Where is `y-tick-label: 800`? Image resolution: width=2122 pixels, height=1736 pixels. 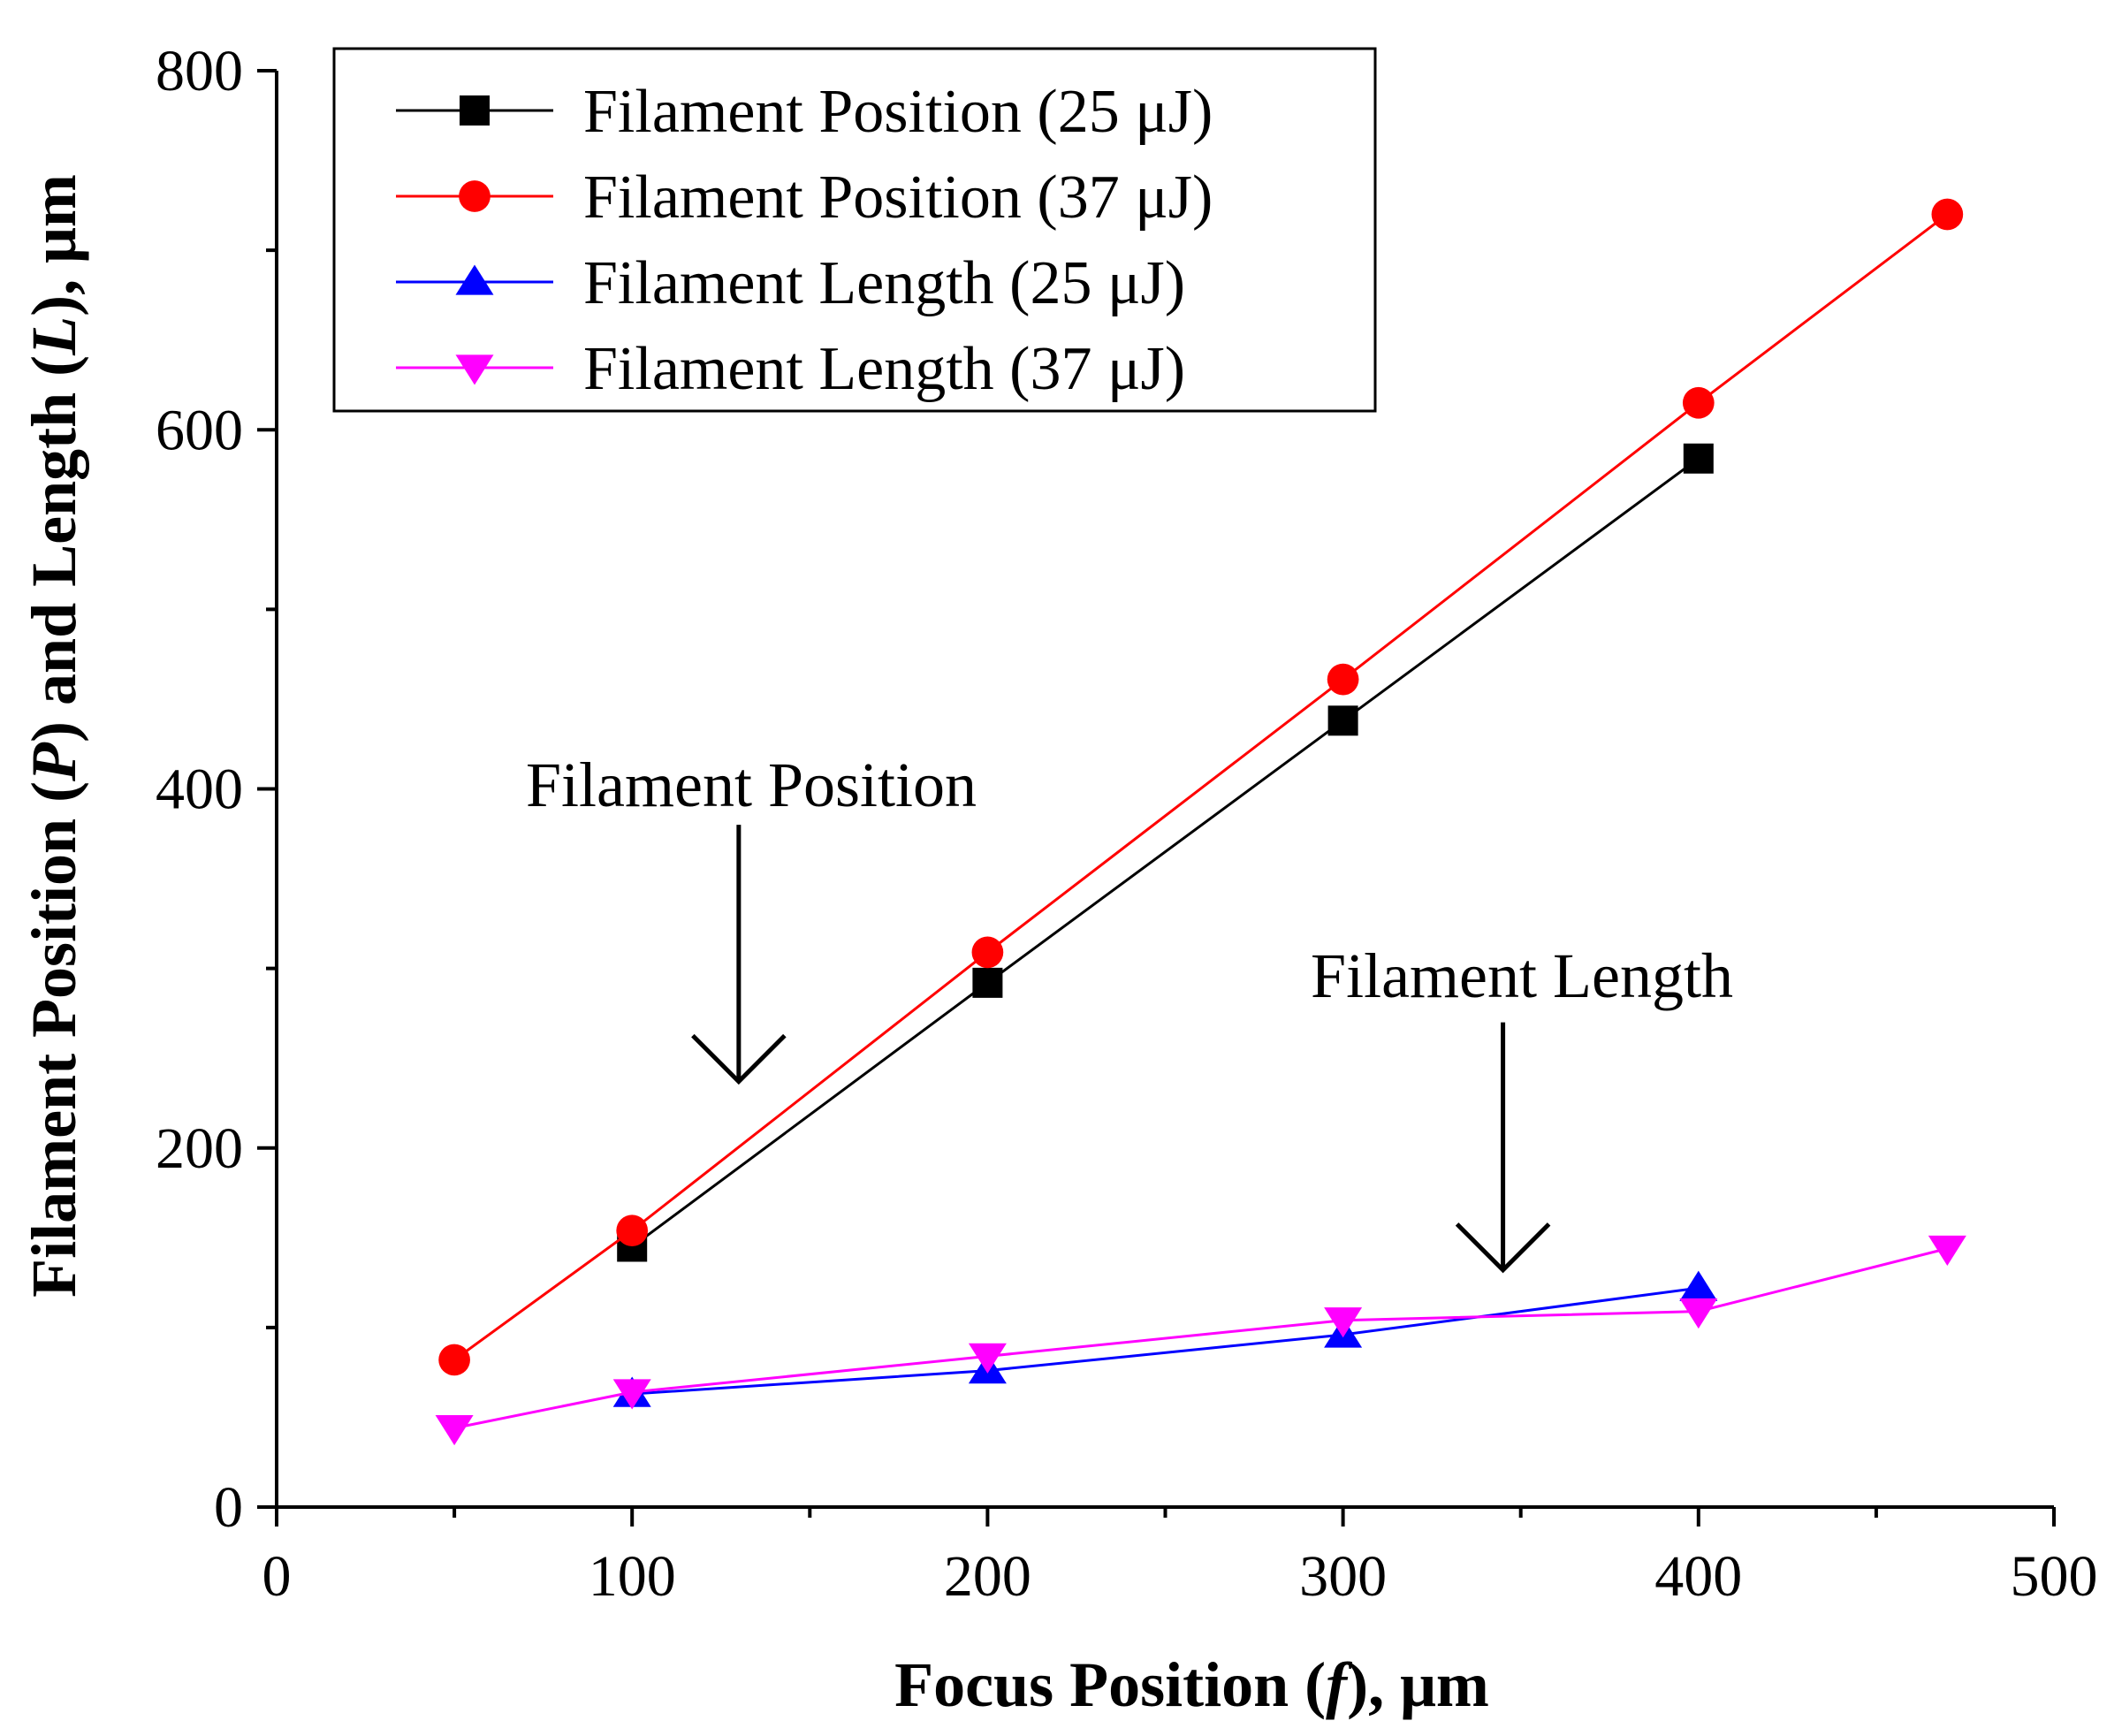 y-tick-label: 800 is located at coordinates (199, 71).